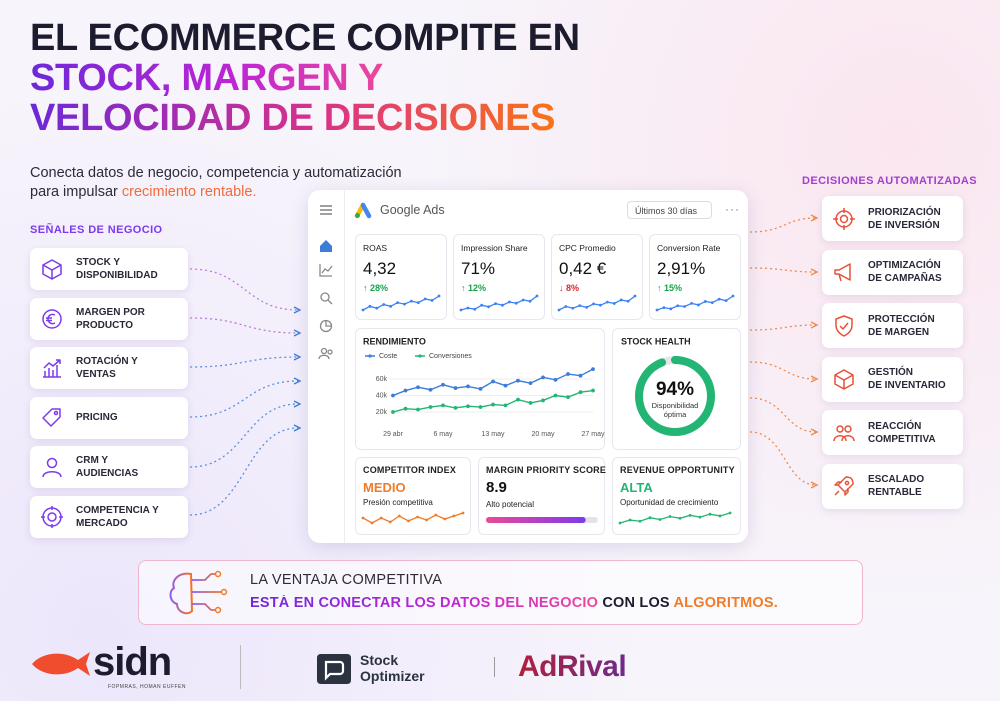 The image size is (1000, 701). Describe the element at coordinates (412, 210) in the screenshot. I see `brand: Google Ads` at that location.